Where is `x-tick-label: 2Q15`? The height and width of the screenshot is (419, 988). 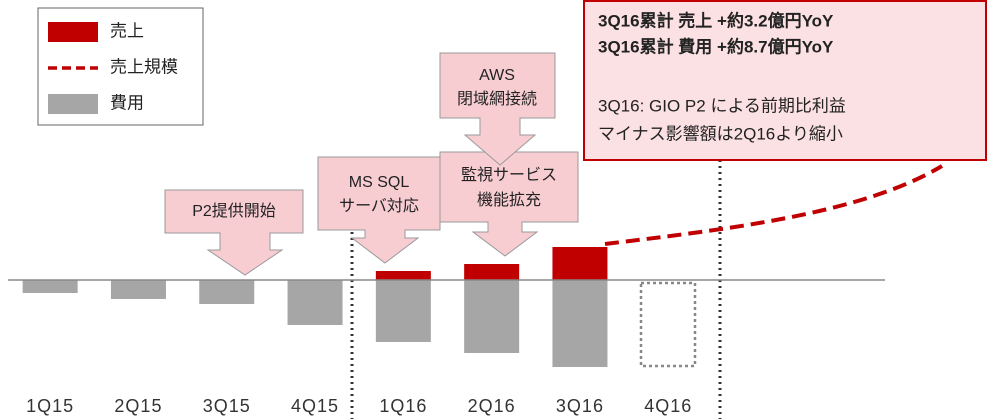
x-tick-label: 2Q15 is located at coordinates (138, 406).